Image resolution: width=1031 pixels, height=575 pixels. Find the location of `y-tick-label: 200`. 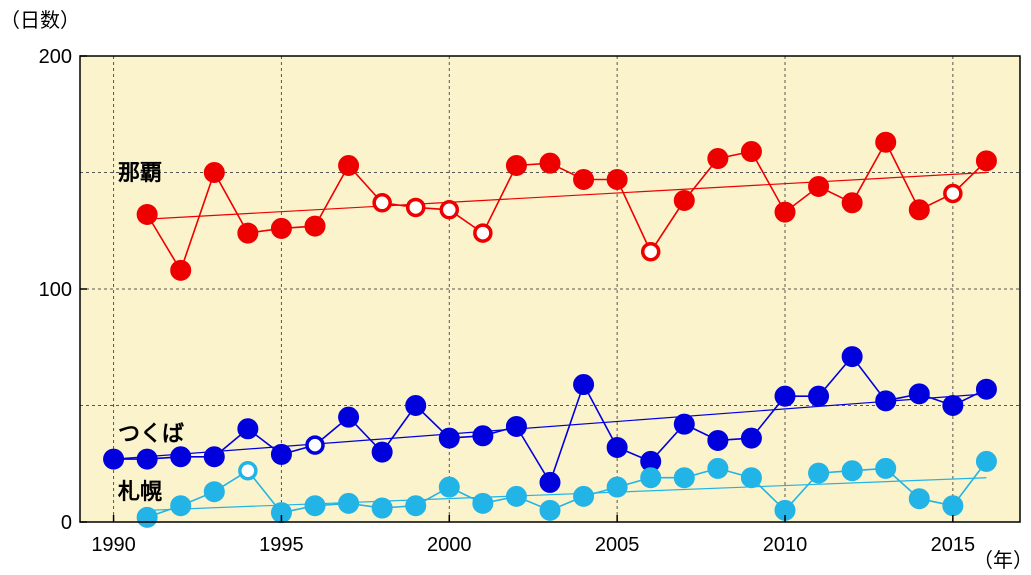

y-tick-label: 200 is located at coordinates (55, 57).